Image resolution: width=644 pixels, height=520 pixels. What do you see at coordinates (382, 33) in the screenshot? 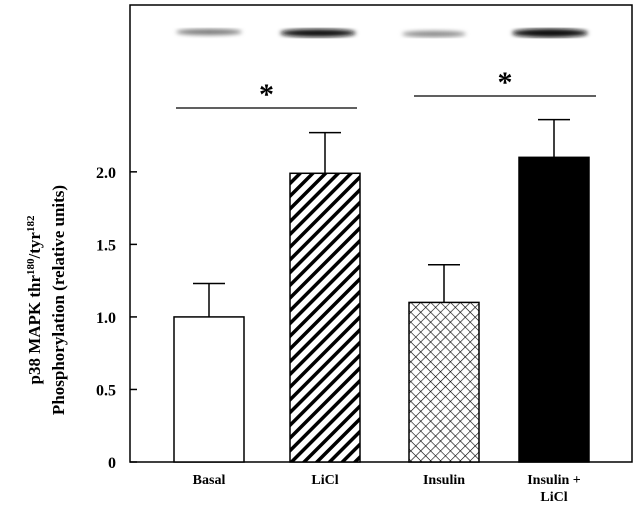
I see `blot` at bounding box center [382, 33].